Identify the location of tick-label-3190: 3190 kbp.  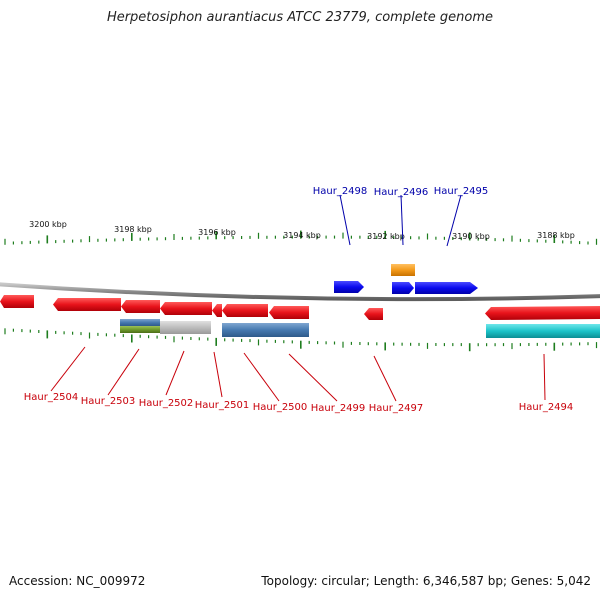
(471, 236).